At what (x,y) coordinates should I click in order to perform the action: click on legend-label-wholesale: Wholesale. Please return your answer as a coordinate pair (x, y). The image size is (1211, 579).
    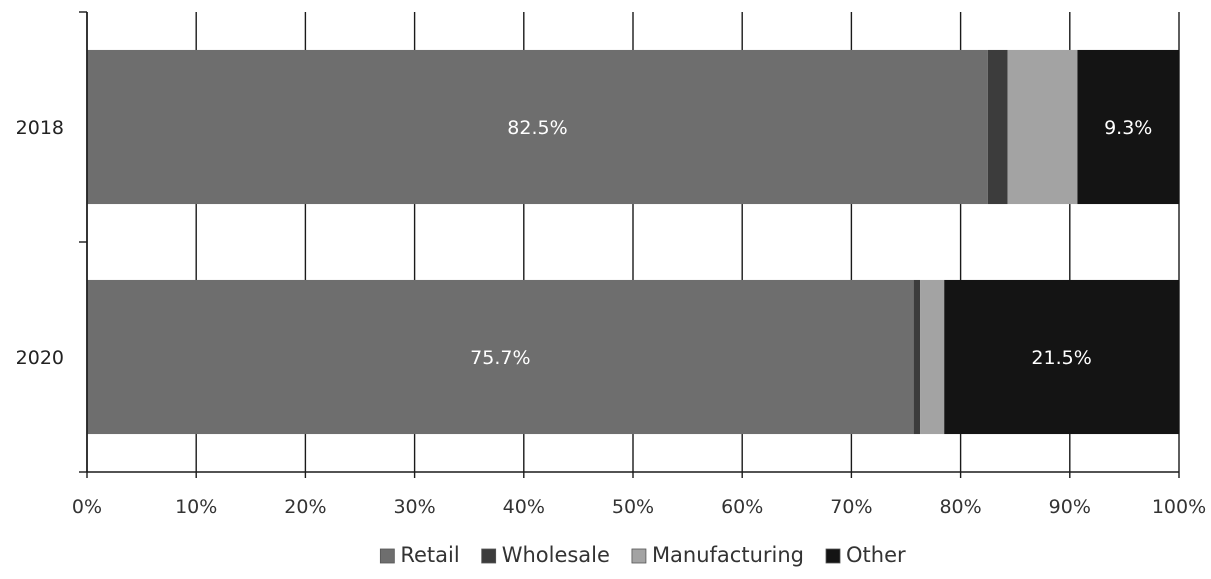
    Looking at the image, I should click on (556, 555).